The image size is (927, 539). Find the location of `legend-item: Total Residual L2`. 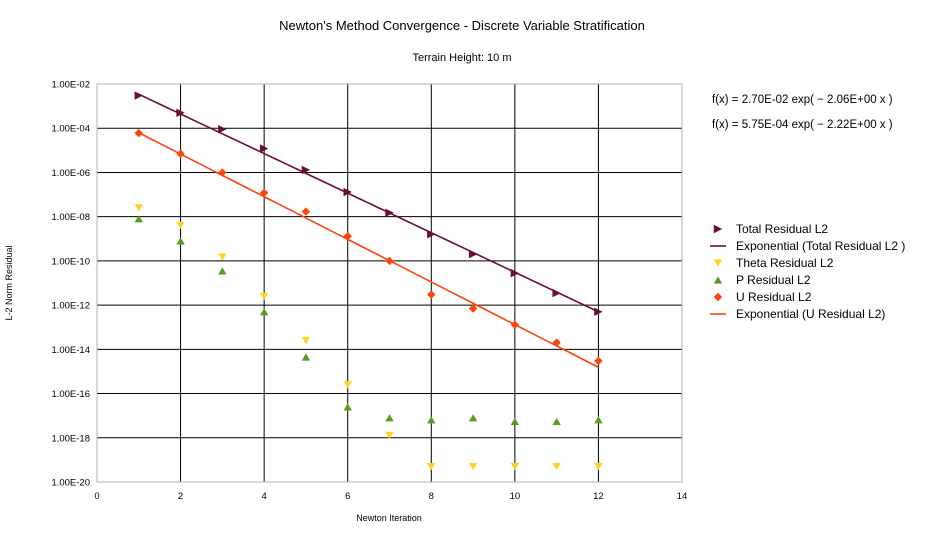

legend-item: Total Residual L2 is located at coordinates (770, 229).